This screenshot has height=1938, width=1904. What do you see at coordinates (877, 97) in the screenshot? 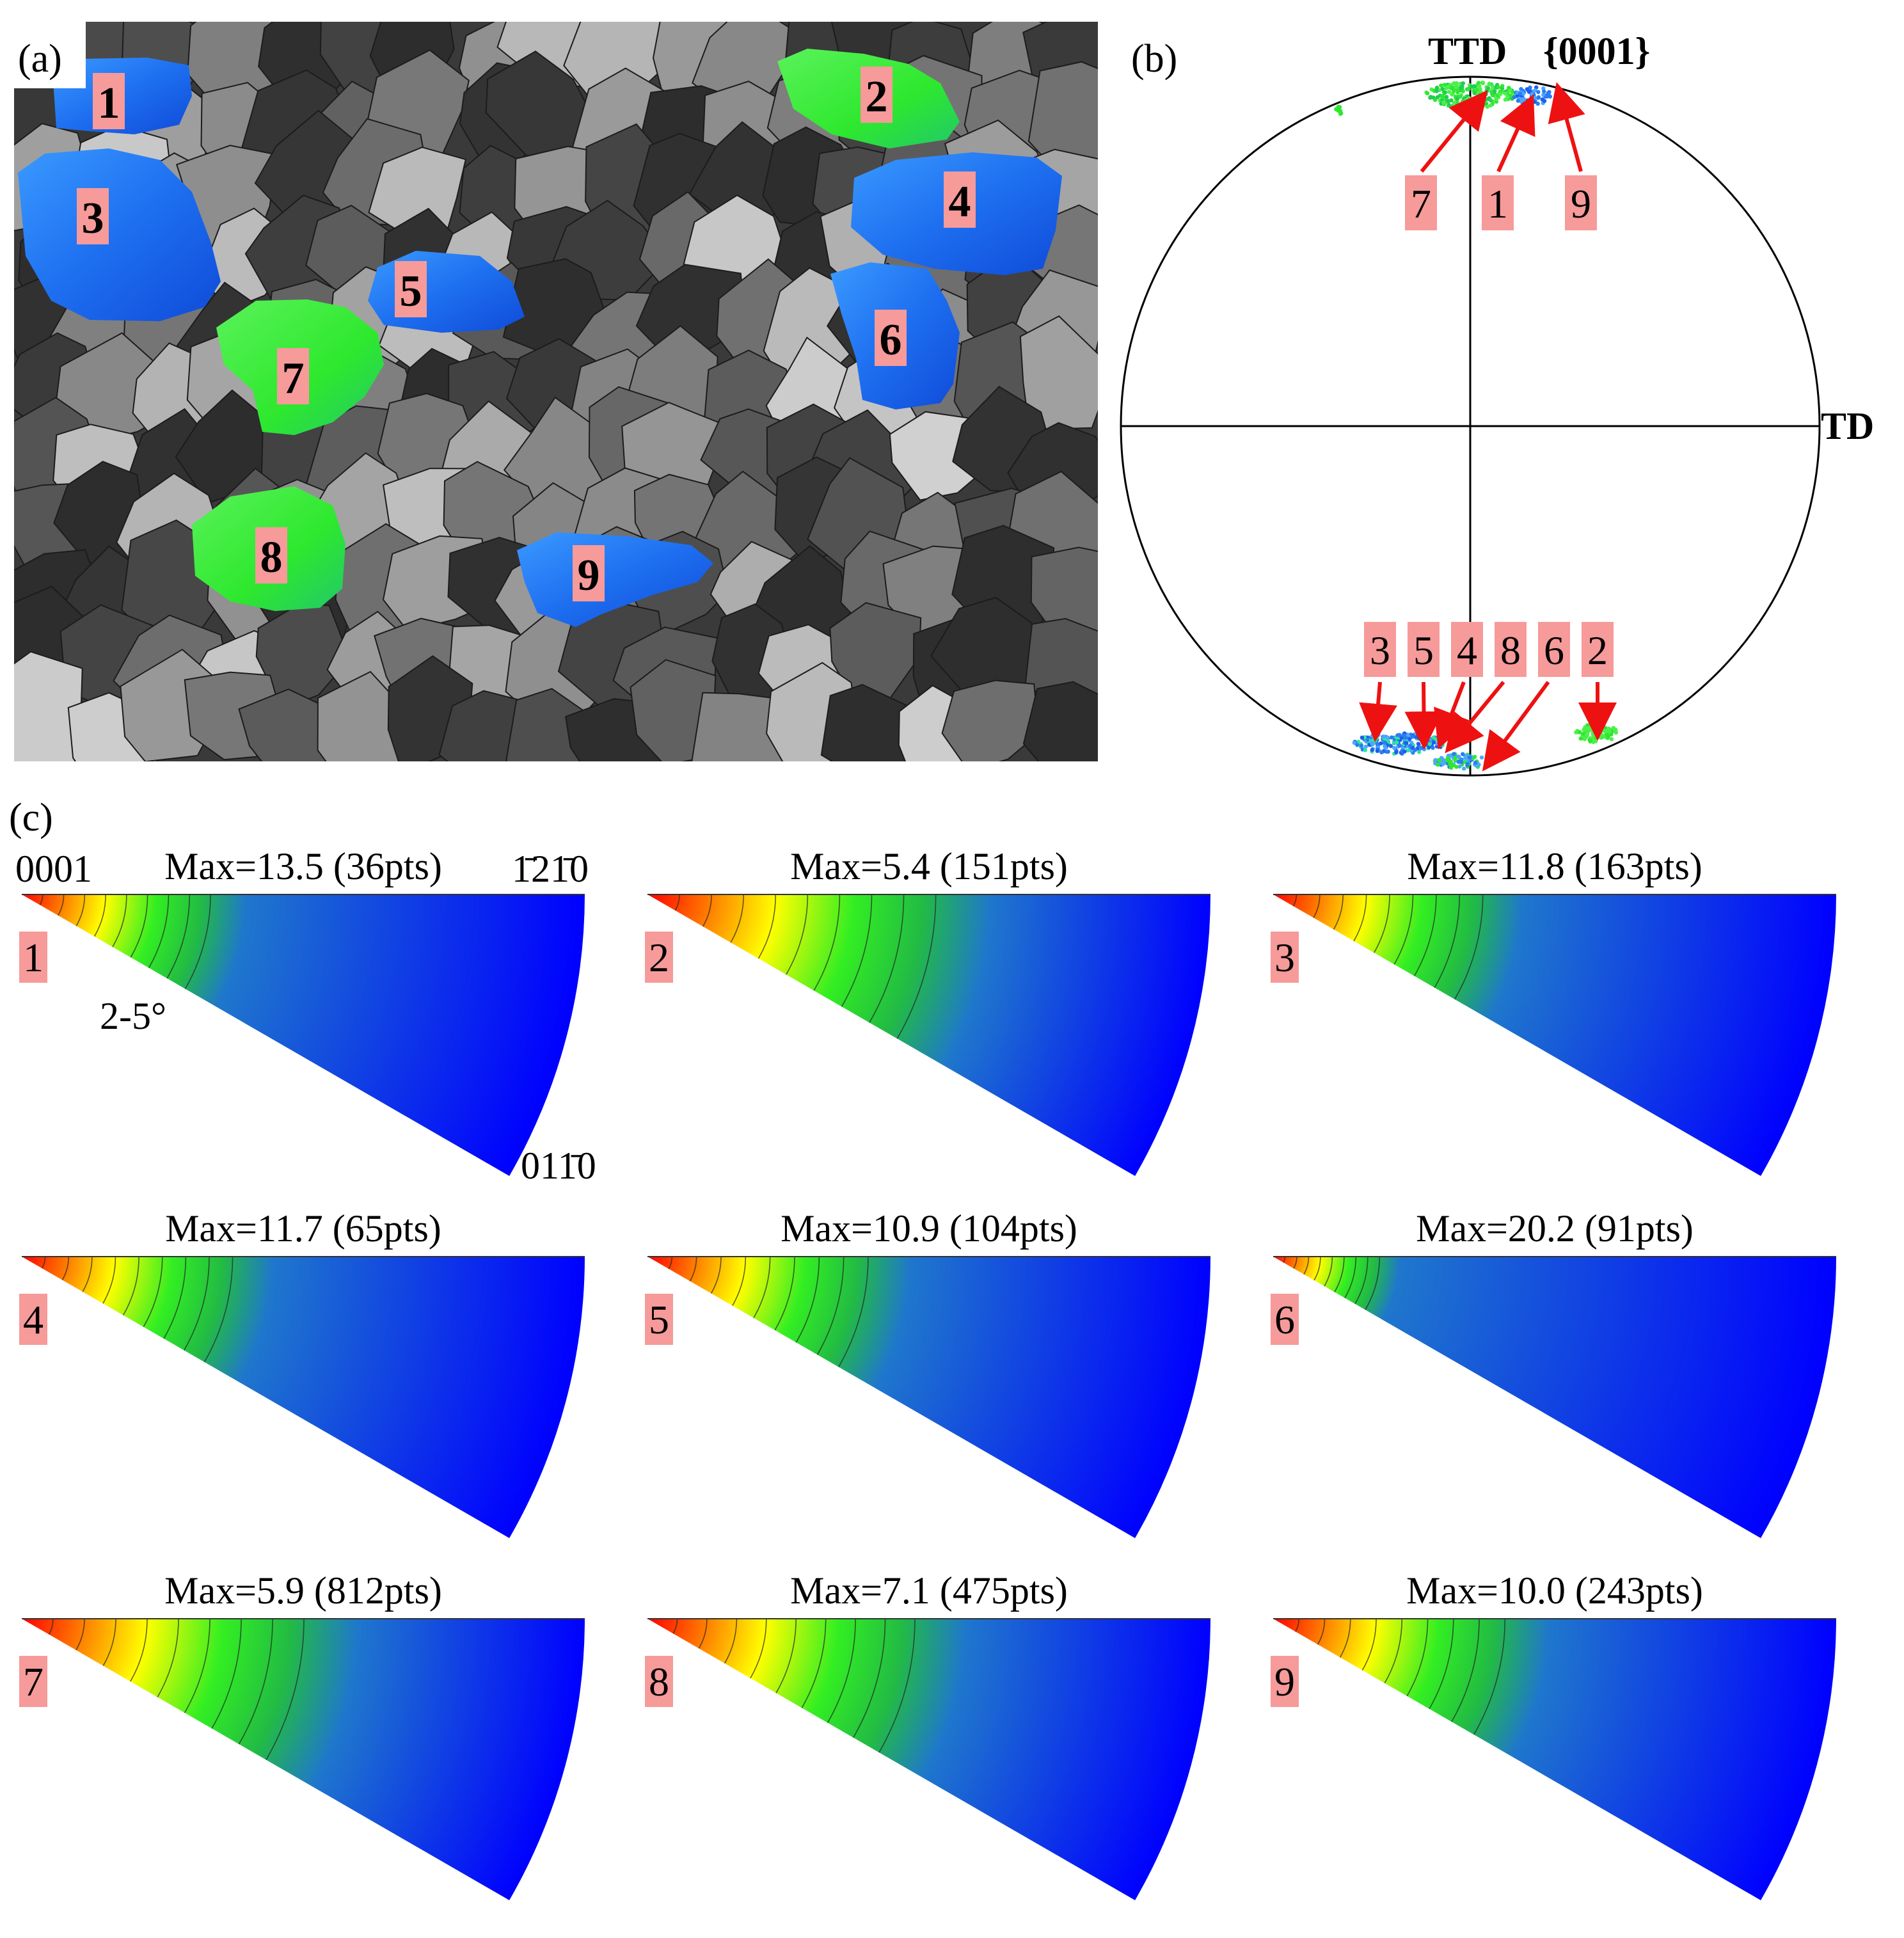
I see `svg-text: 2` at bounding box center [877, 97].